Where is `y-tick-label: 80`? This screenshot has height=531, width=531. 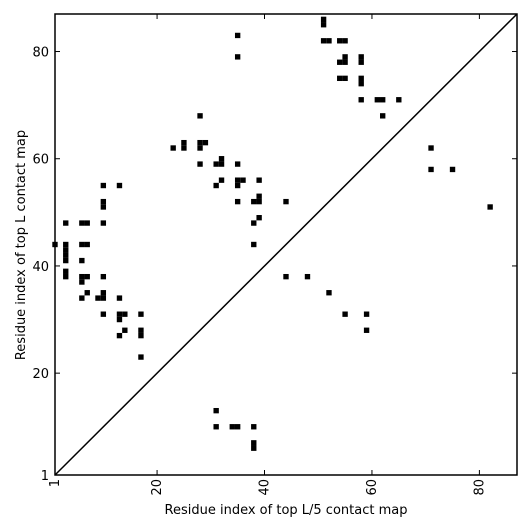
y-tick-label: 80 is located at coordinates (40, 53).